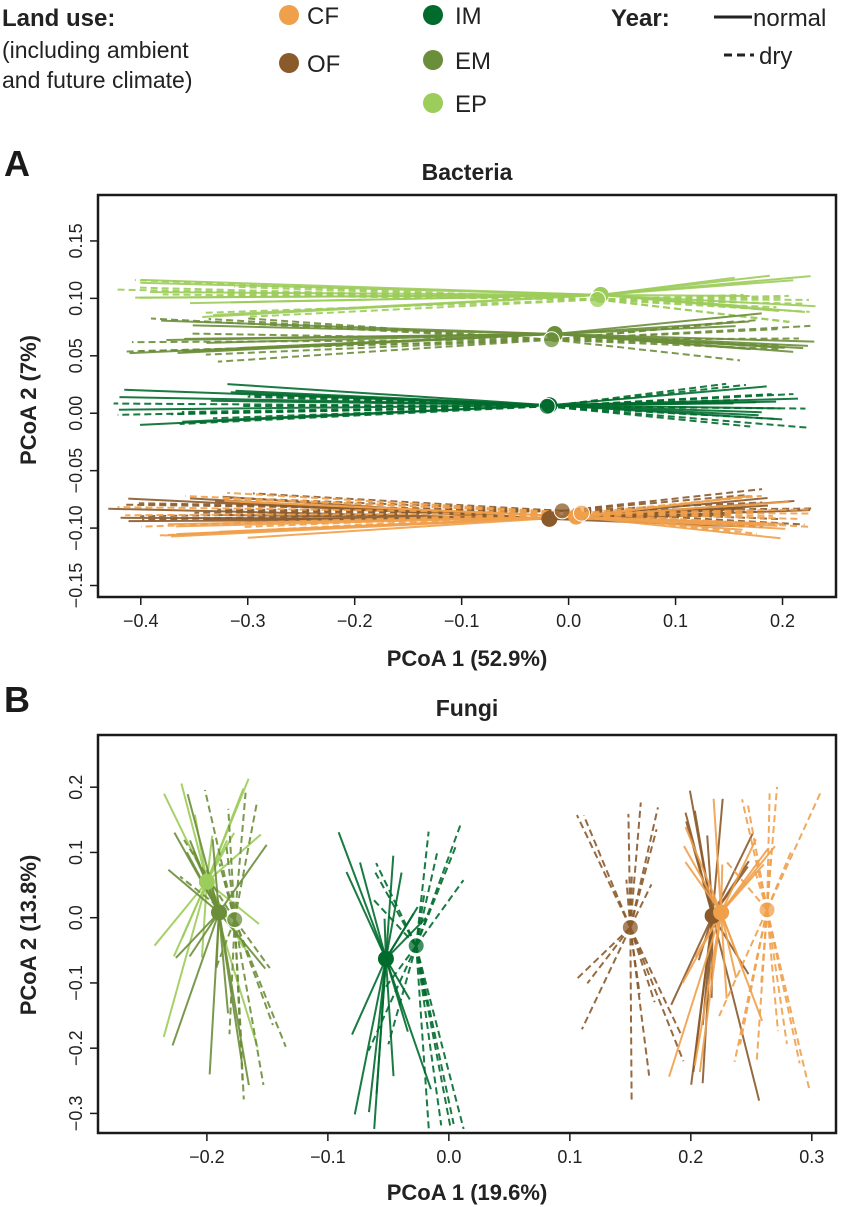 The image size is (851, 1207). I want to click on legend-item-em: EM, so click(457, 61).